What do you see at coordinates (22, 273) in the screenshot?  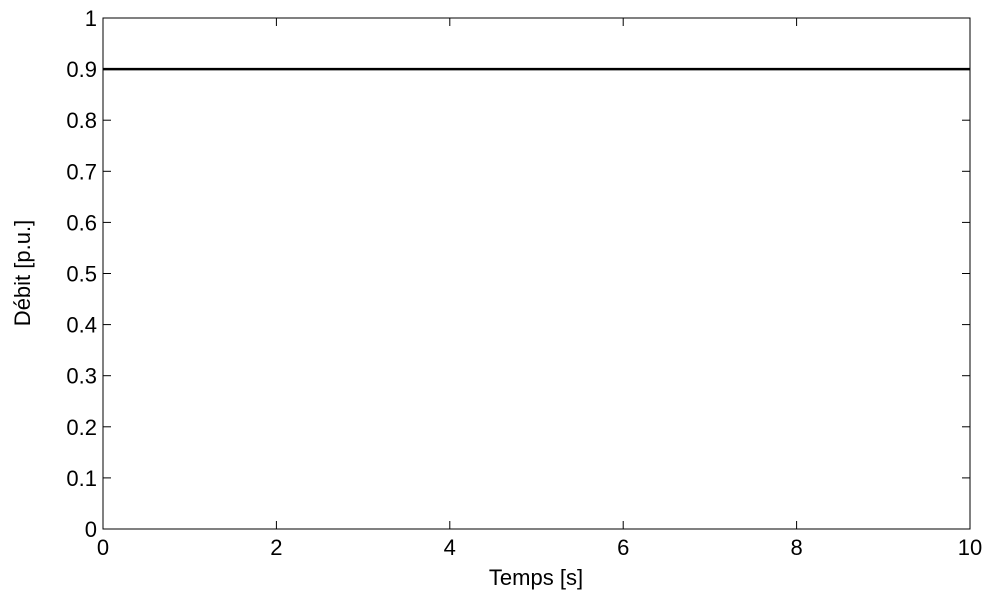 I see `y-axis-label: Débit [p.u.]` at bounding box center [22, 273].